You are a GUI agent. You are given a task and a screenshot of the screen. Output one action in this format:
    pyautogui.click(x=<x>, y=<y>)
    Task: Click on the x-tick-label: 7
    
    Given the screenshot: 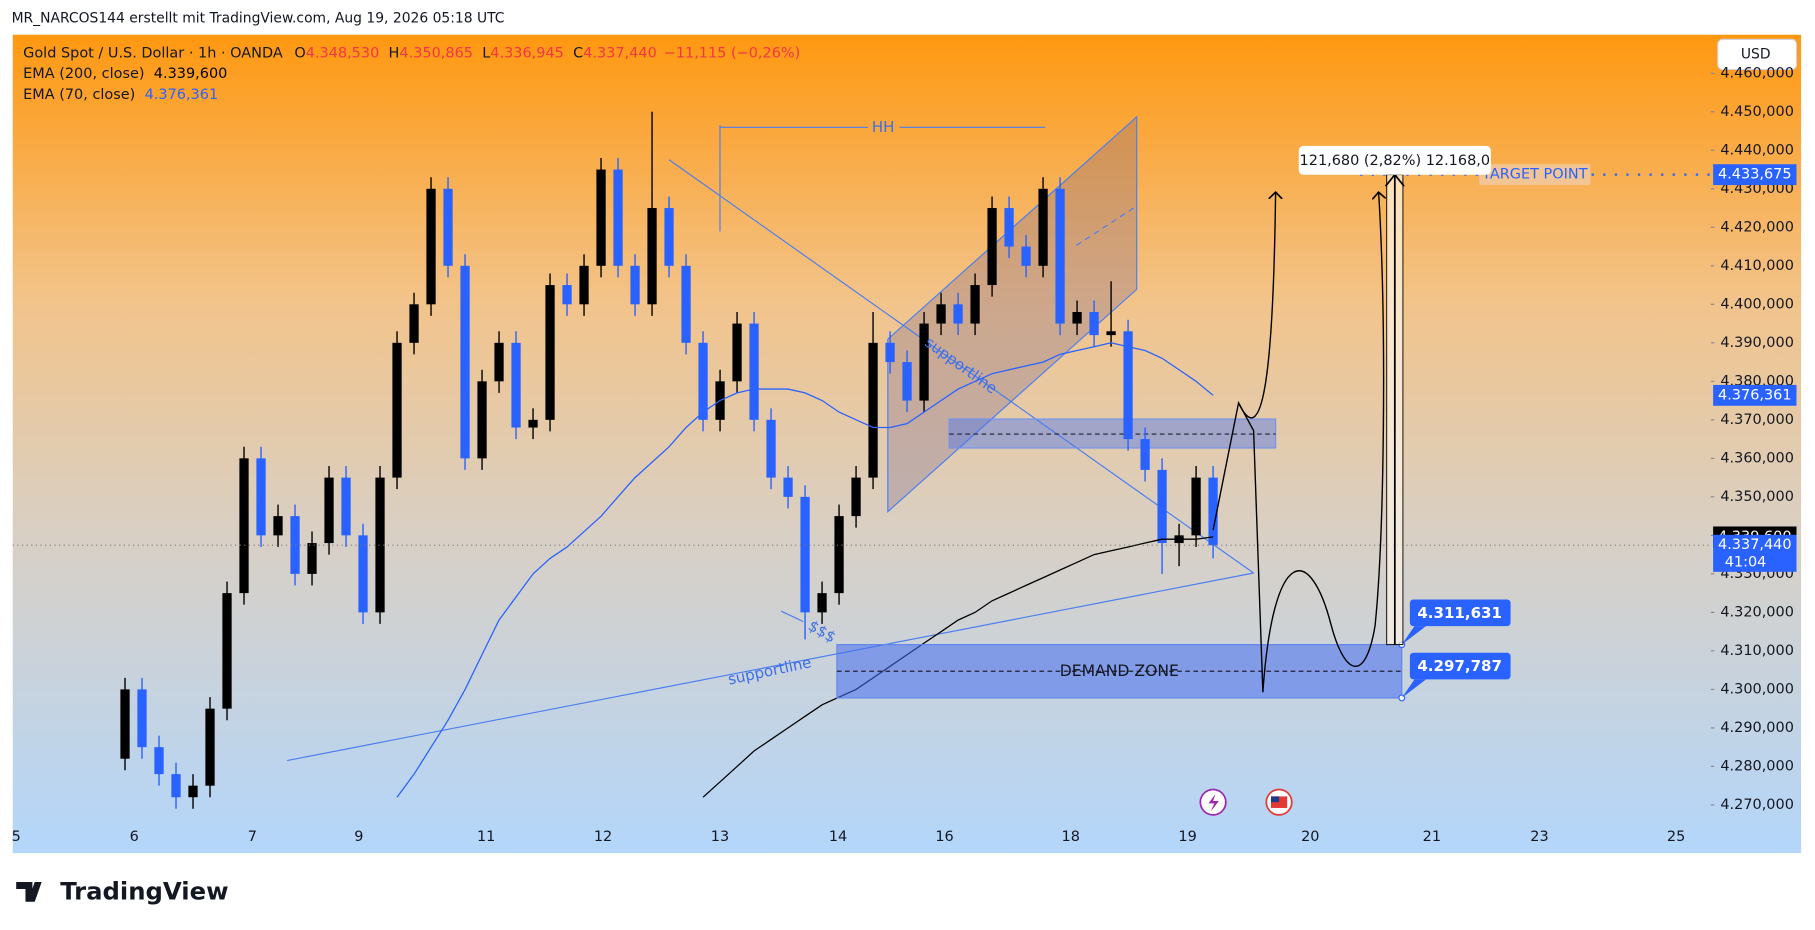 What is the action you would take?
    pyautogui.click(x=252, y=837)
    